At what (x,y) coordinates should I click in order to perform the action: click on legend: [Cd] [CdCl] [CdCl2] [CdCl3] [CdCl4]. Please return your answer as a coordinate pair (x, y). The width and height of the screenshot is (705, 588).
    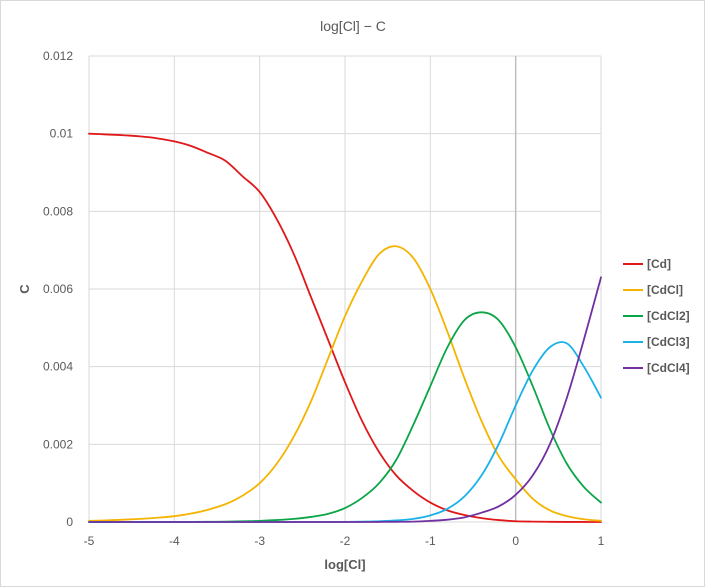
    Looking at the image, I should click on (656, 316).